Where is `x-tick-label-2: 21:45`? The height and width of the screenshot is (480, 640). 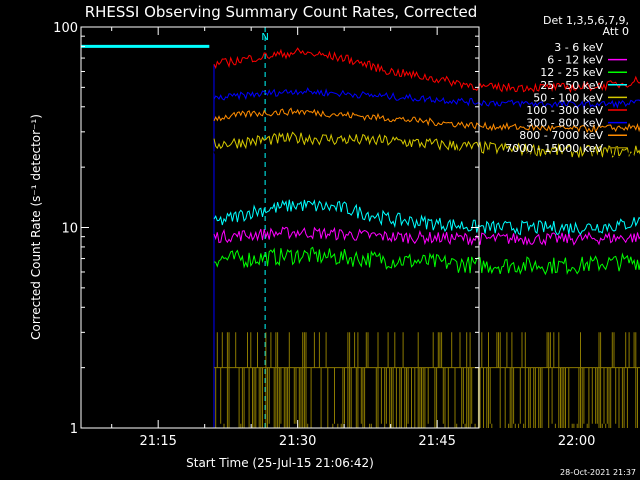
x-tick-label-2: 21:45 is located at coordinates (436, 441).